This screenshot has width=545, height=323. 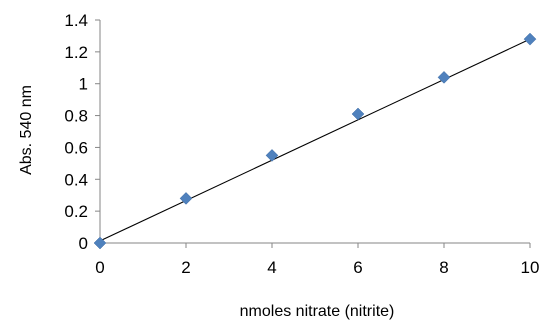 I want to click on x-axis-title: nmoles nitrate (nitrite), so click(x=317, y=311).